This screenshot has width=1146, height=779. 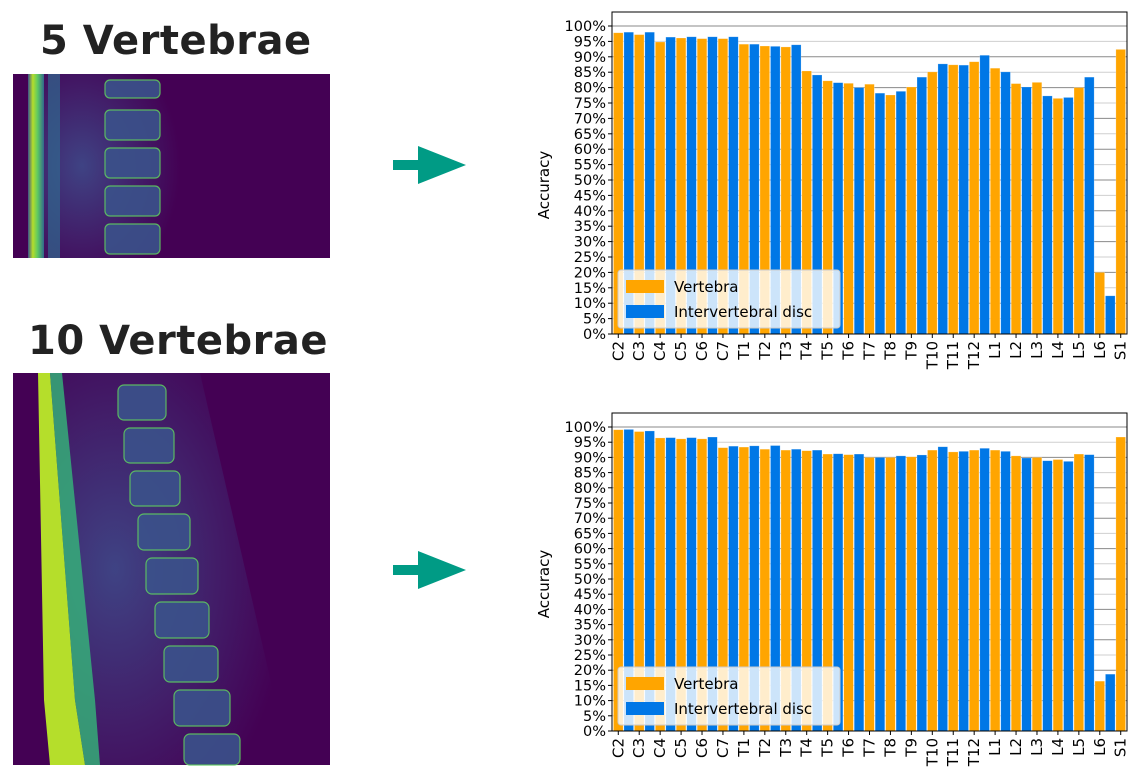 I want to click on y-tick-label: 5%, so click(x=594, y=717).